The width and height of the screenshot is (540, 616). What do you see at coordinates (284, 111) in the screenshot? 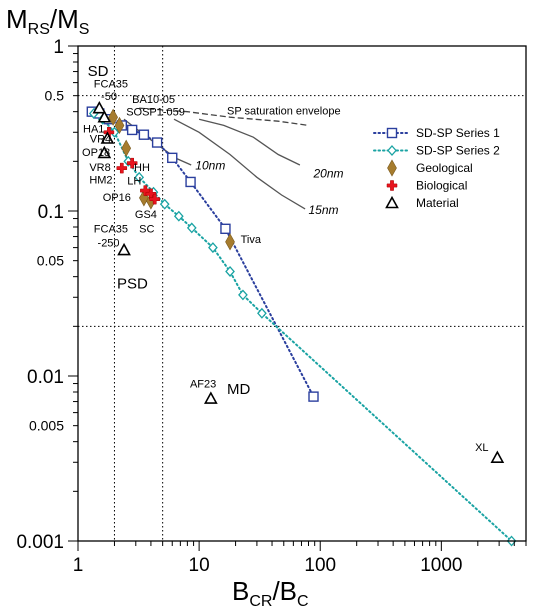
I see `annotation-sp-saturation-envelope-5: SP saturation envelope` at bounding box center [284, 111].